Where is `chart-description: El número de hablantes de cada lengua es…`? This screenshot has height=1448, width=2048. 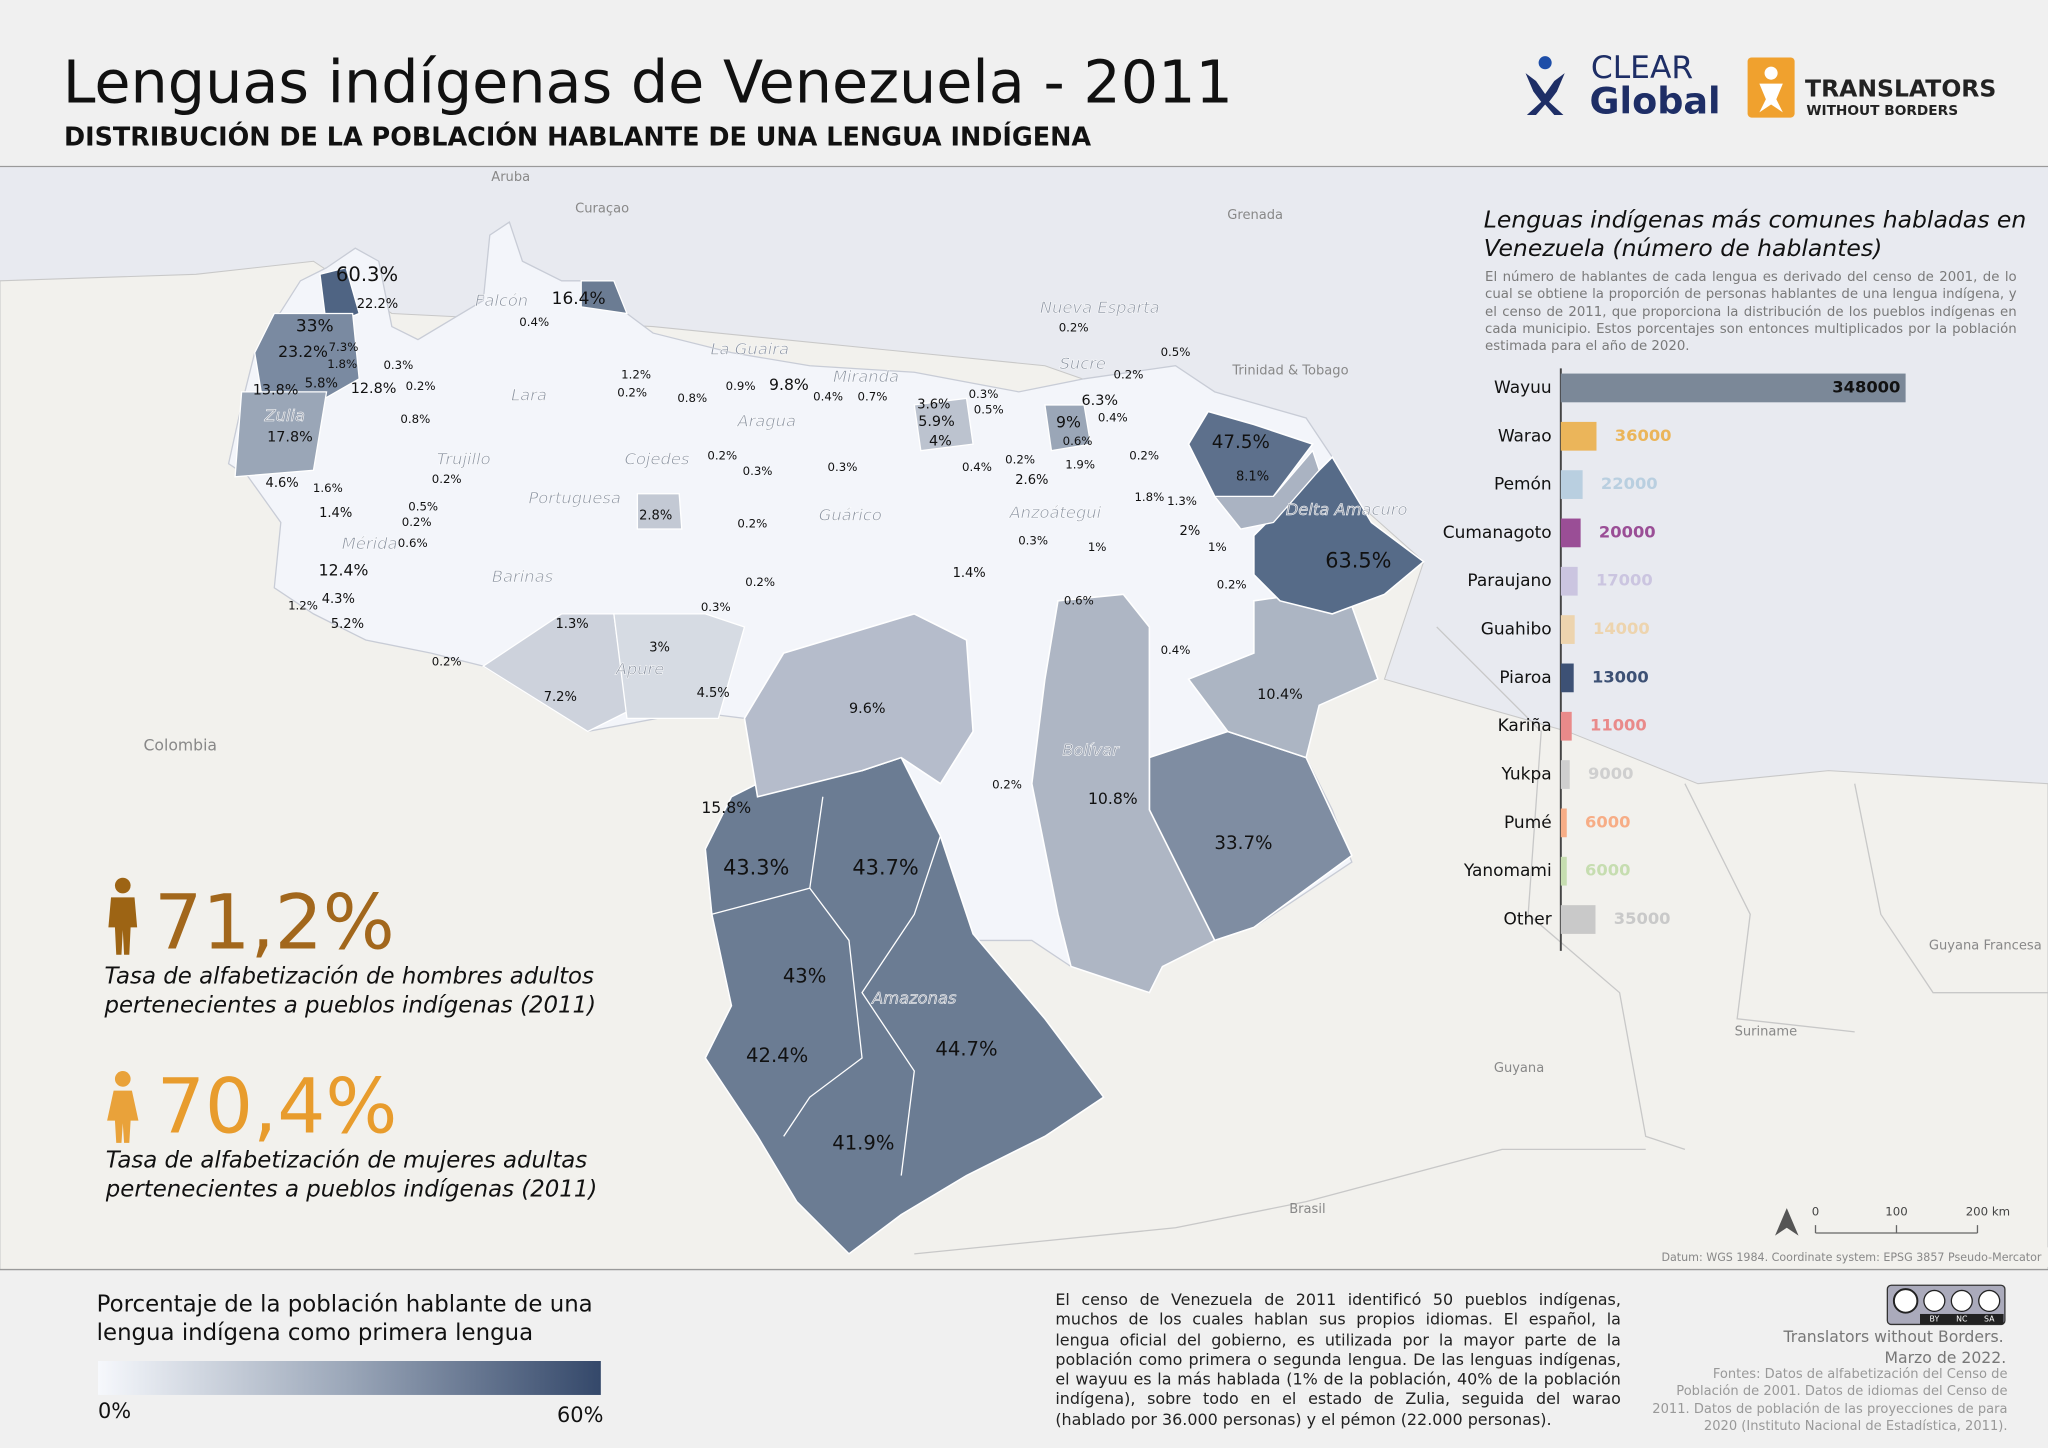 chart-description: El número de hablantes de cada lengua es… is located at coordinates (1751, 312).